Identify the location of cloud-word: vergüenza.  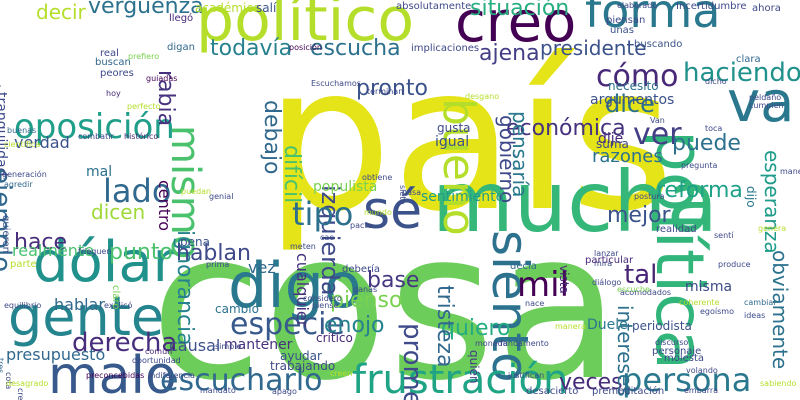
(146, 9).